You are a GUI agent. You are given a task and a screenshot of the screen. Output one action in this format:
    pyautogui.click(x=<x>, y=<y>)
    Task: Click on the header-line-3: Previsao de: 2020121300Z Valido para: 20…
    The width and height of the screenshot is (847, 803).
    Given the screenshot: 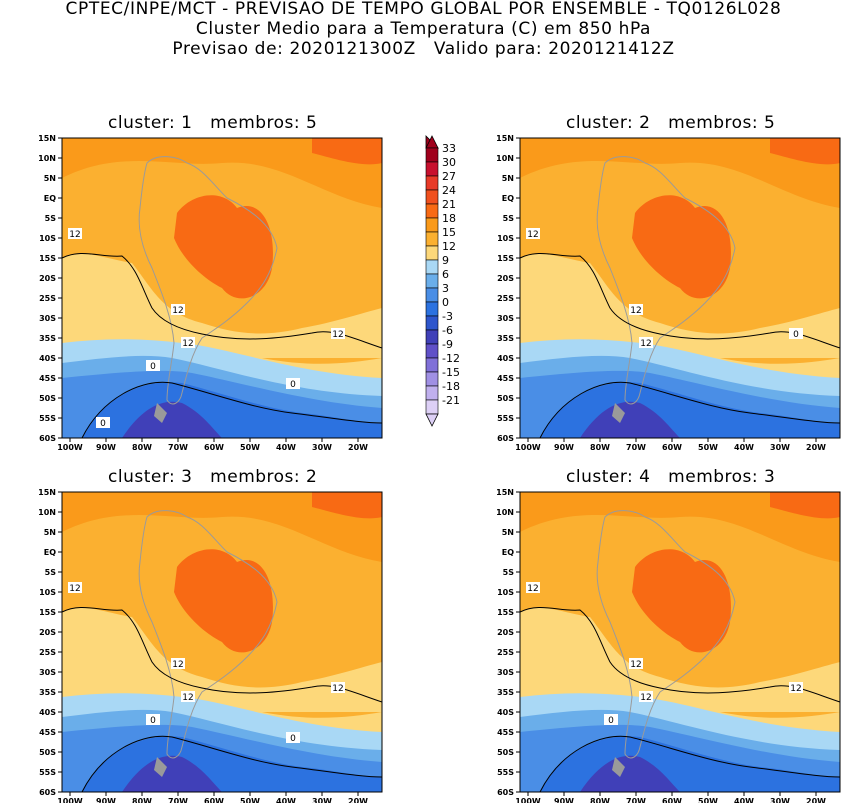 What is the action you would take?
    pyautogui.click(x=423, y=49)
    